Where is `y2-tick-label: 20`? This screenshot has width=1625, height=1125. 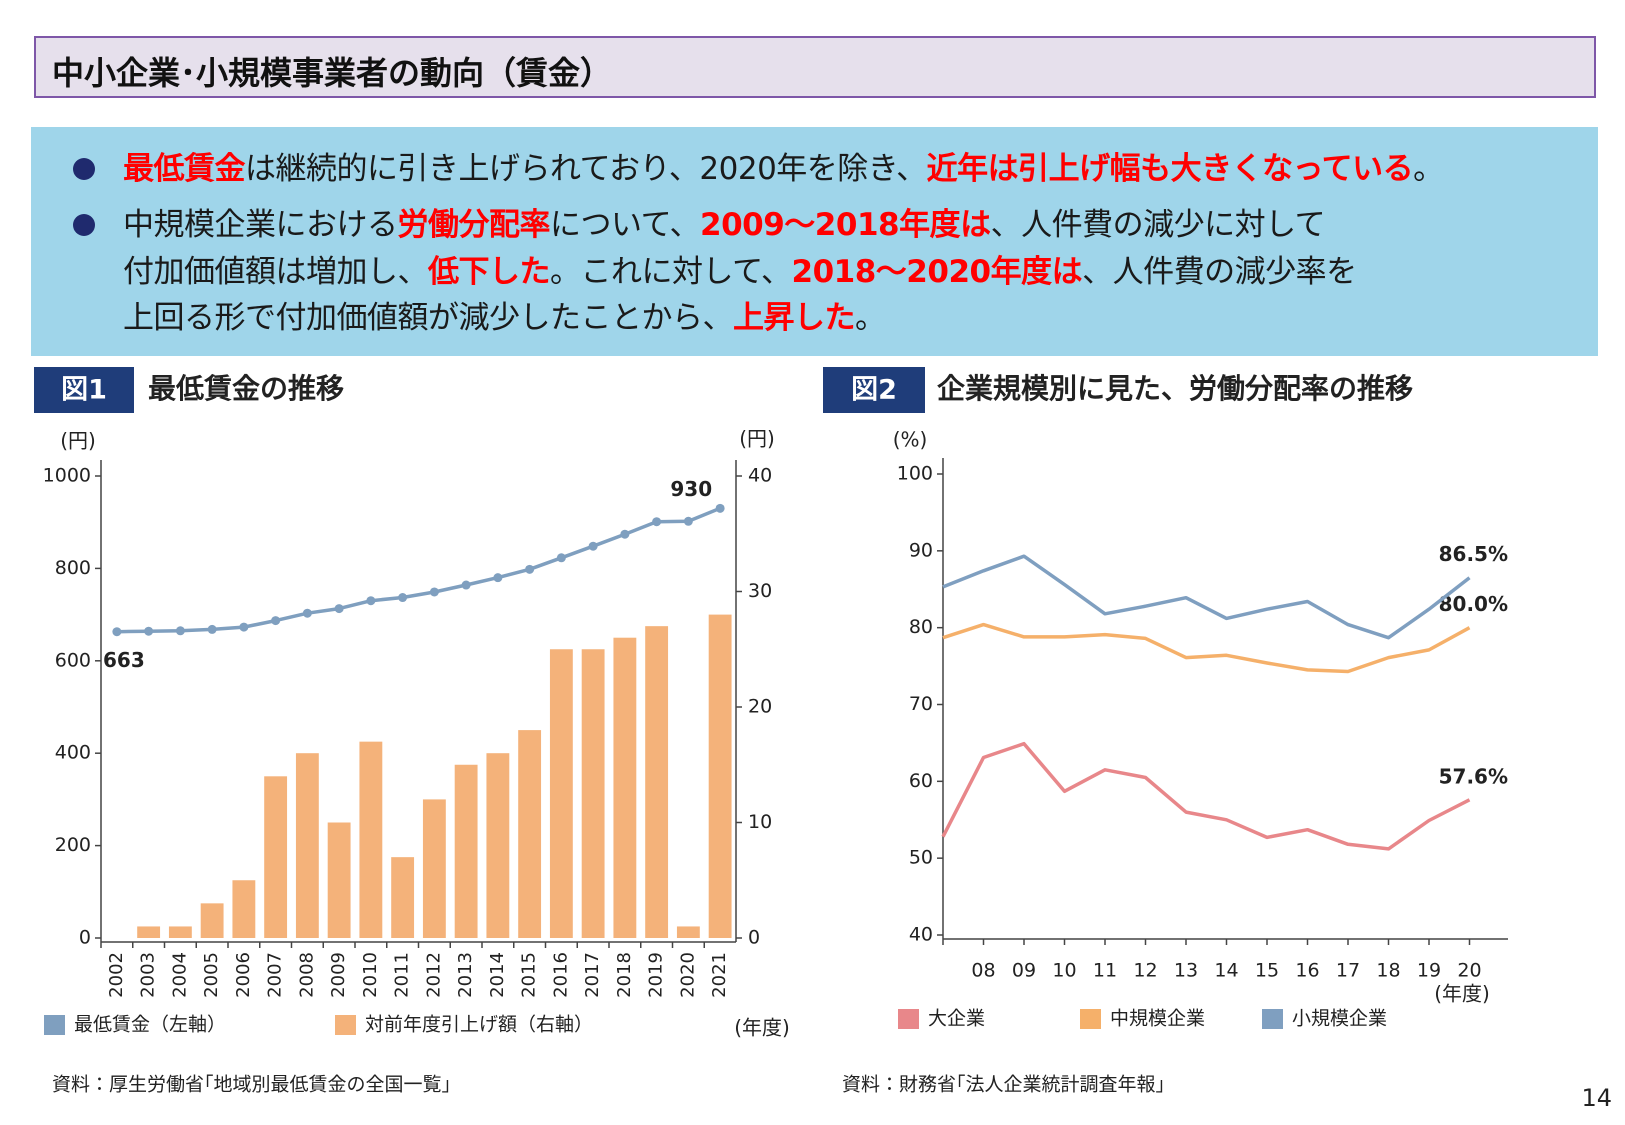 y2-tick-label: 20 is located at coordinates (760, 707).